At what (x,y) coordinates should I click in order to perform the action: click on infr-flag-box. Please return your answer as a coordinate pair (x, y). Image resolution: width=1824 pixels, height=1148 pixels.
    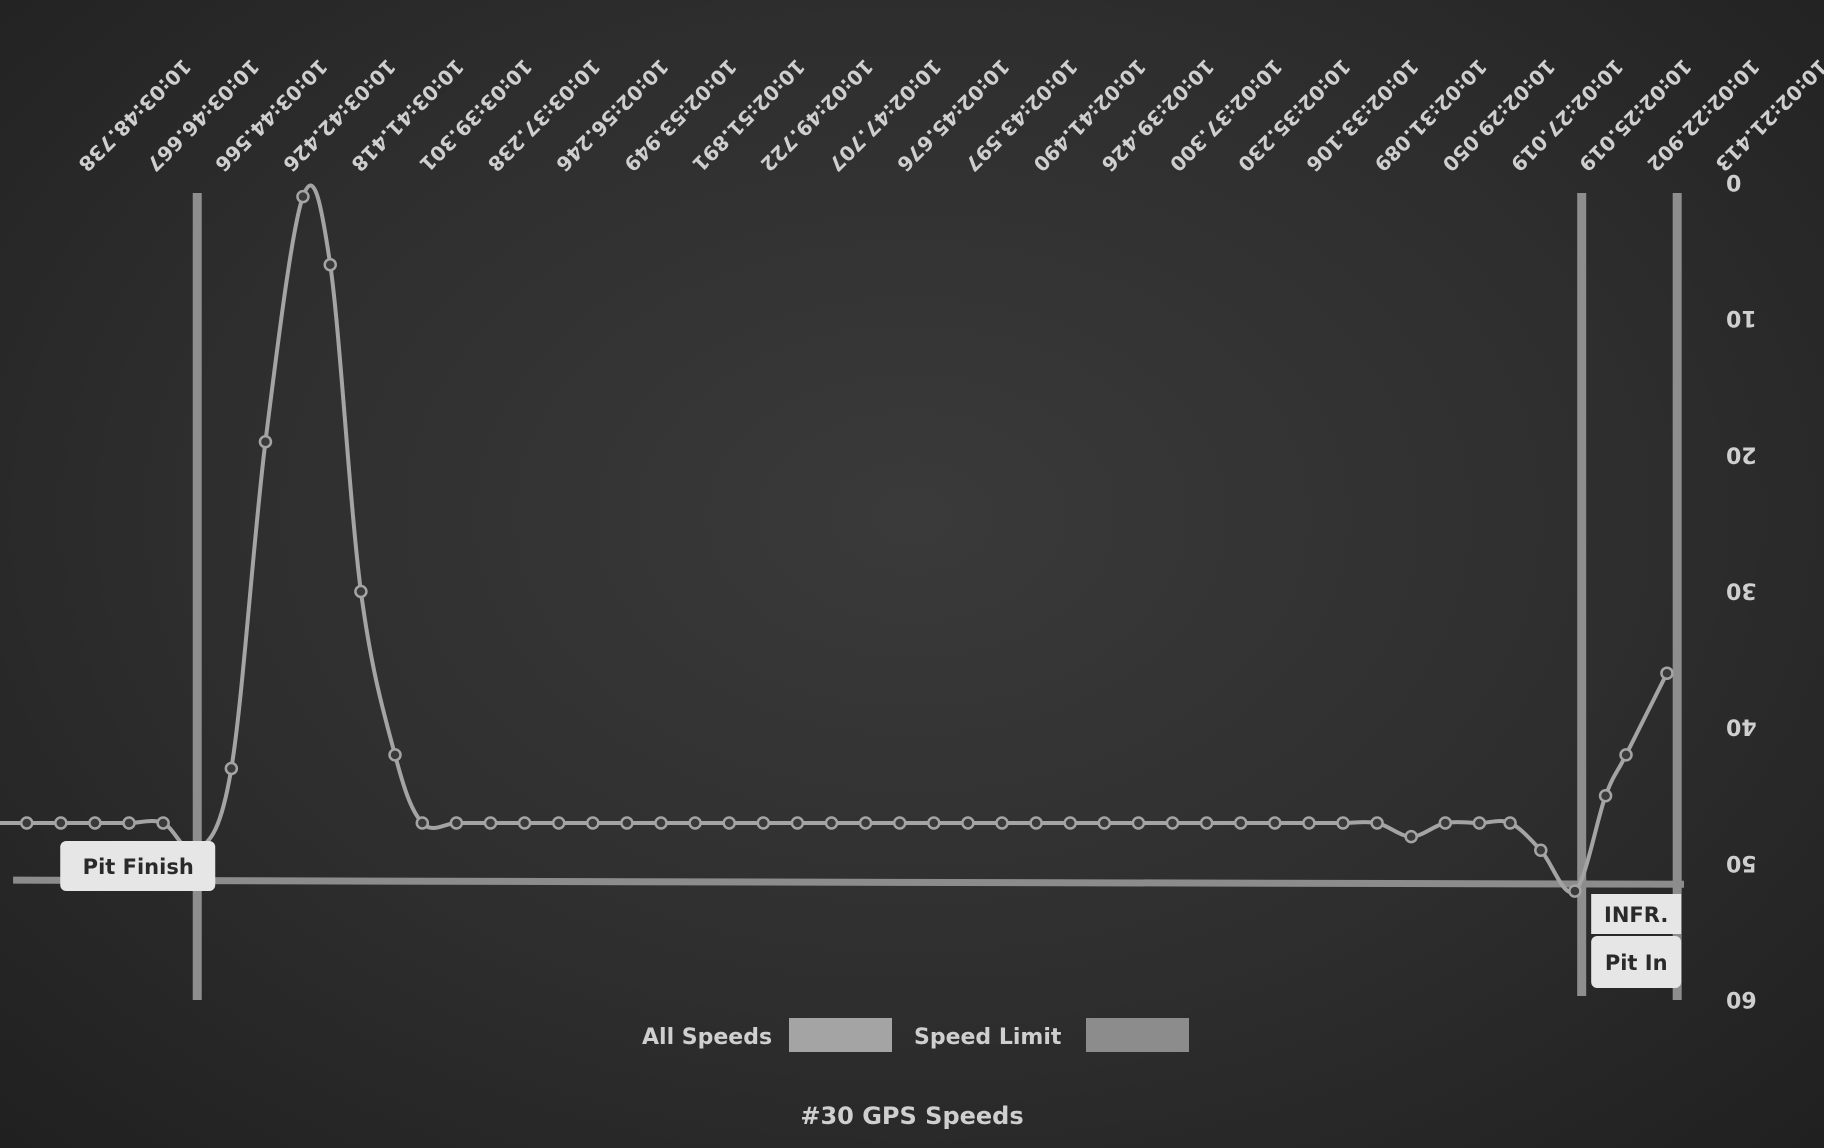
    Looking at the image, I should click on (1636, 914).